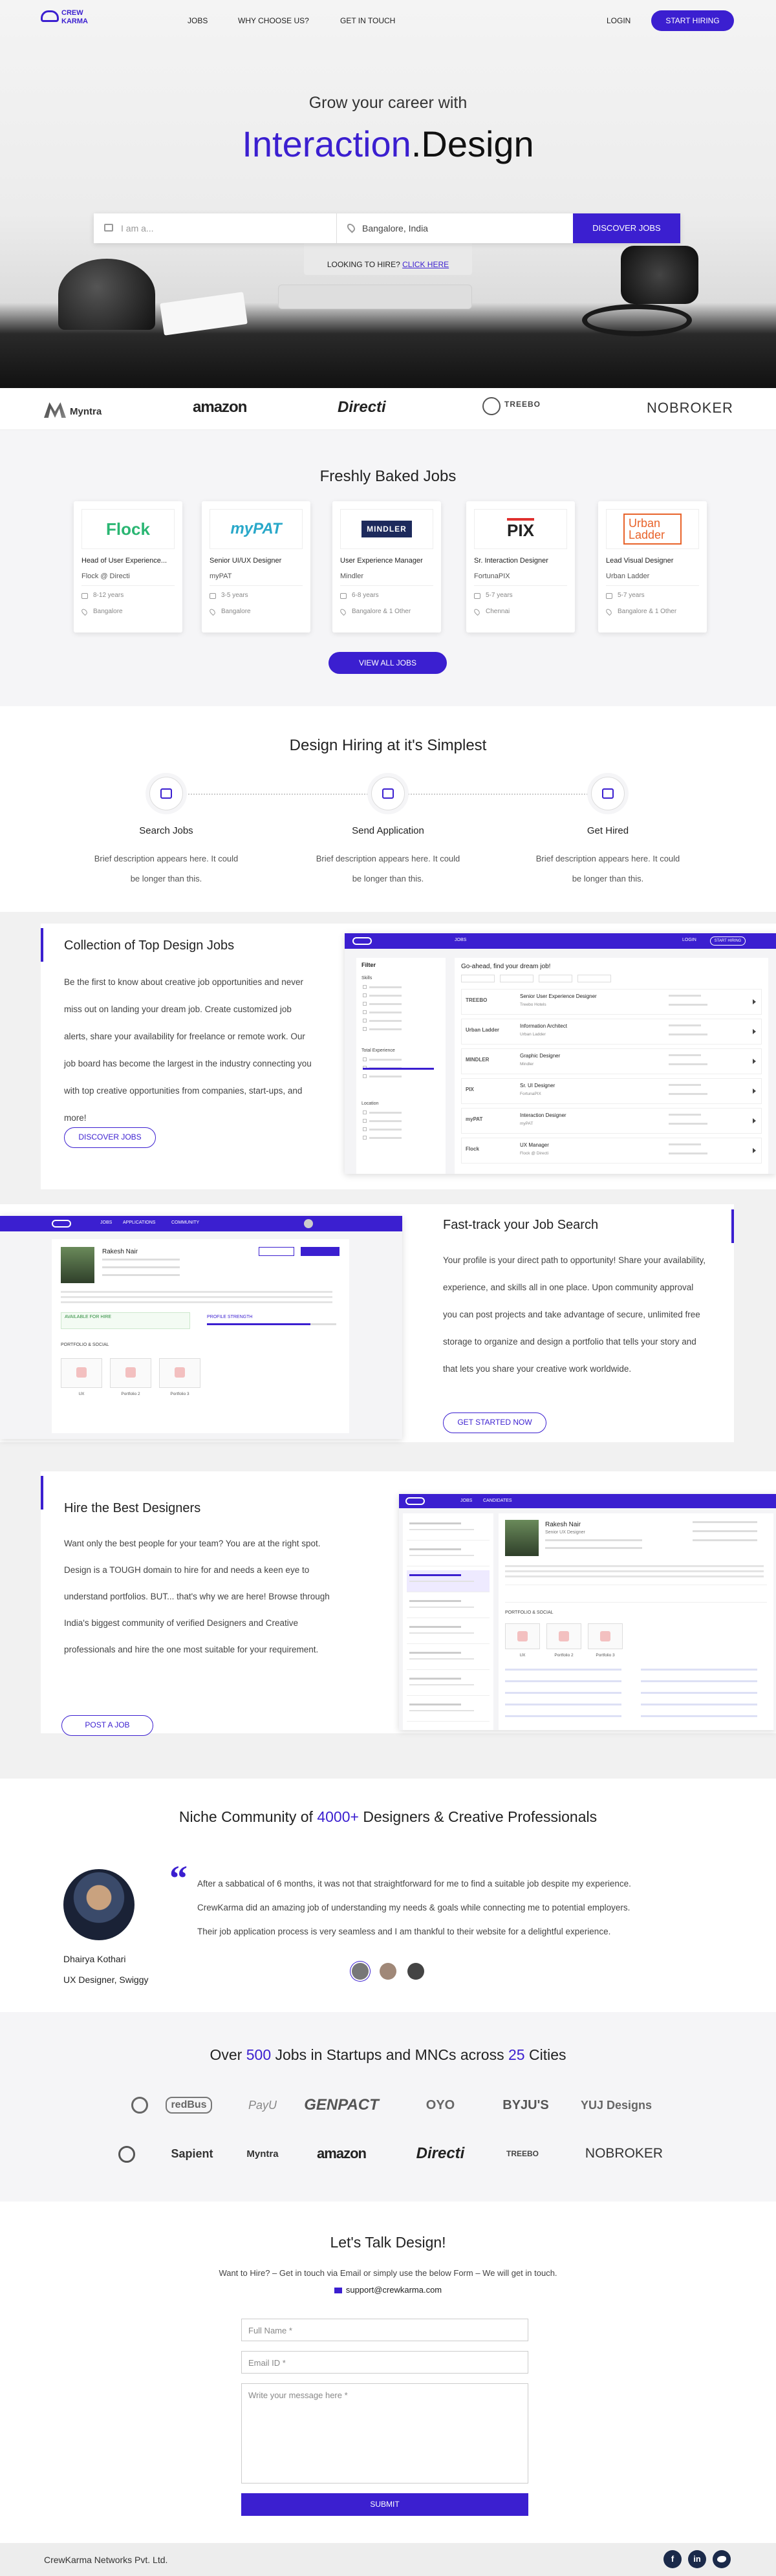 The image size is (776, 2576). Describe the element at coordinates (130, 1394) in the screenshot. I see `mock-thumb-label: Portfolio 2` at that location.